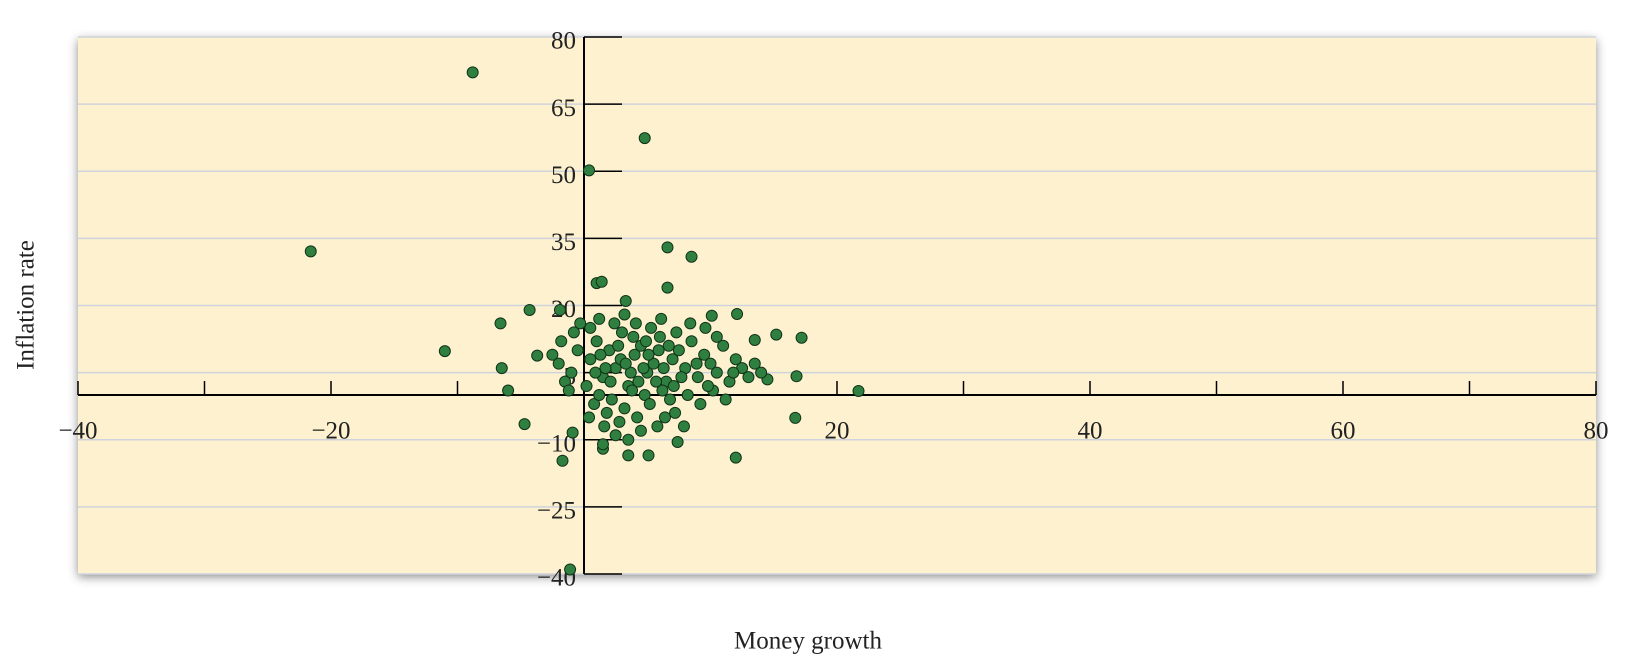  I want to click on y-tick-label: 50, so click(563, 175).